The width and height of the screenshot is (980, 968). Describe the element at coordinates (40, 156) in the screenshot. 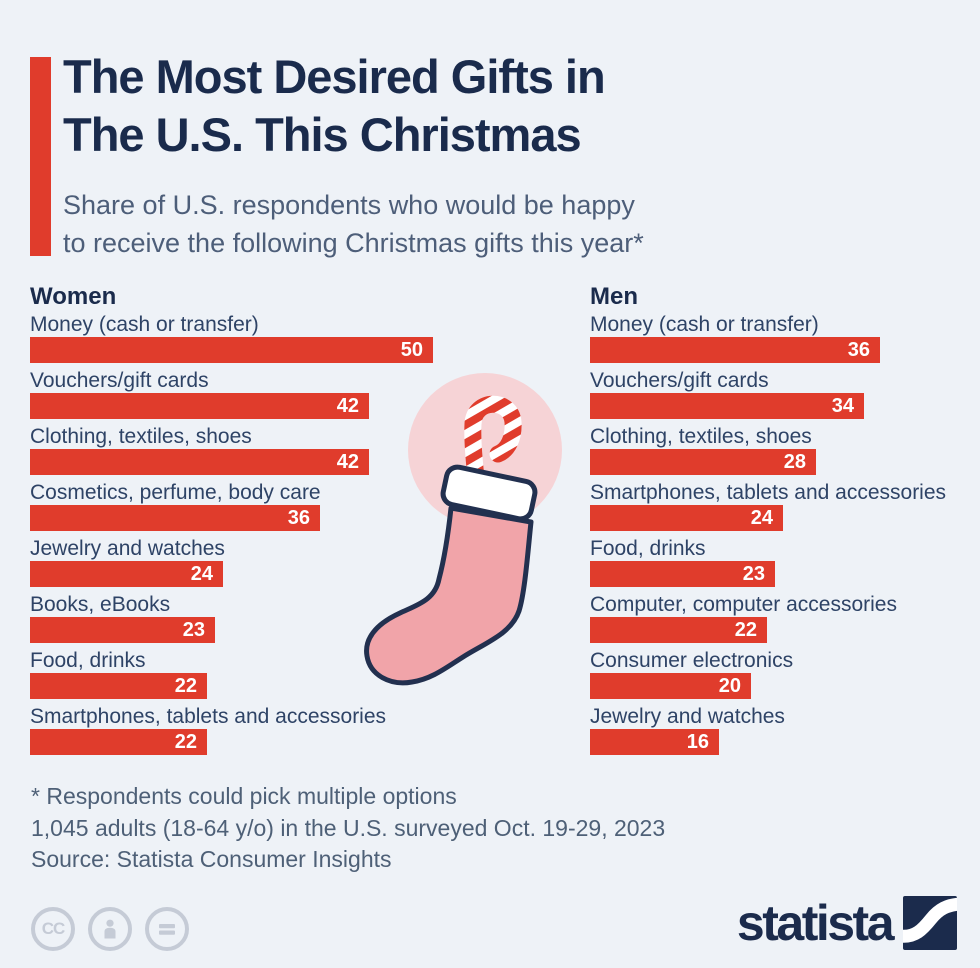

I see `title-accent-bar` at that location.